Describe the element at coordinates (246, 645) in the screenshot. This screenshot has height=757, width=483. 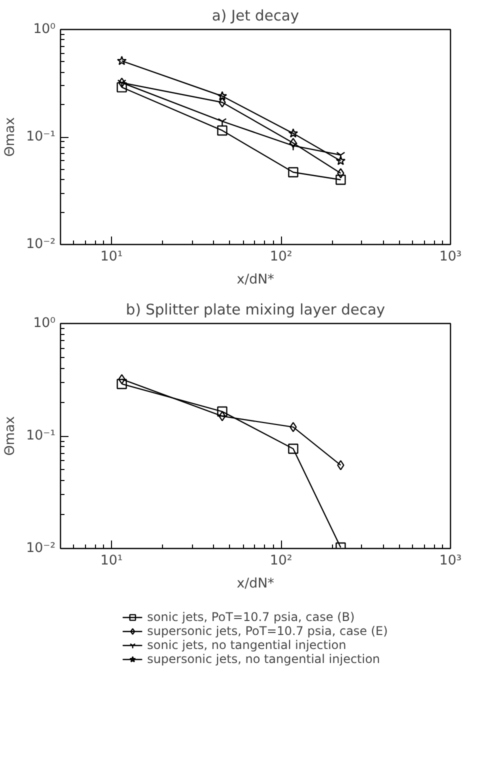
I see `legend-label: sonic jets, no tangential injection` at that location.